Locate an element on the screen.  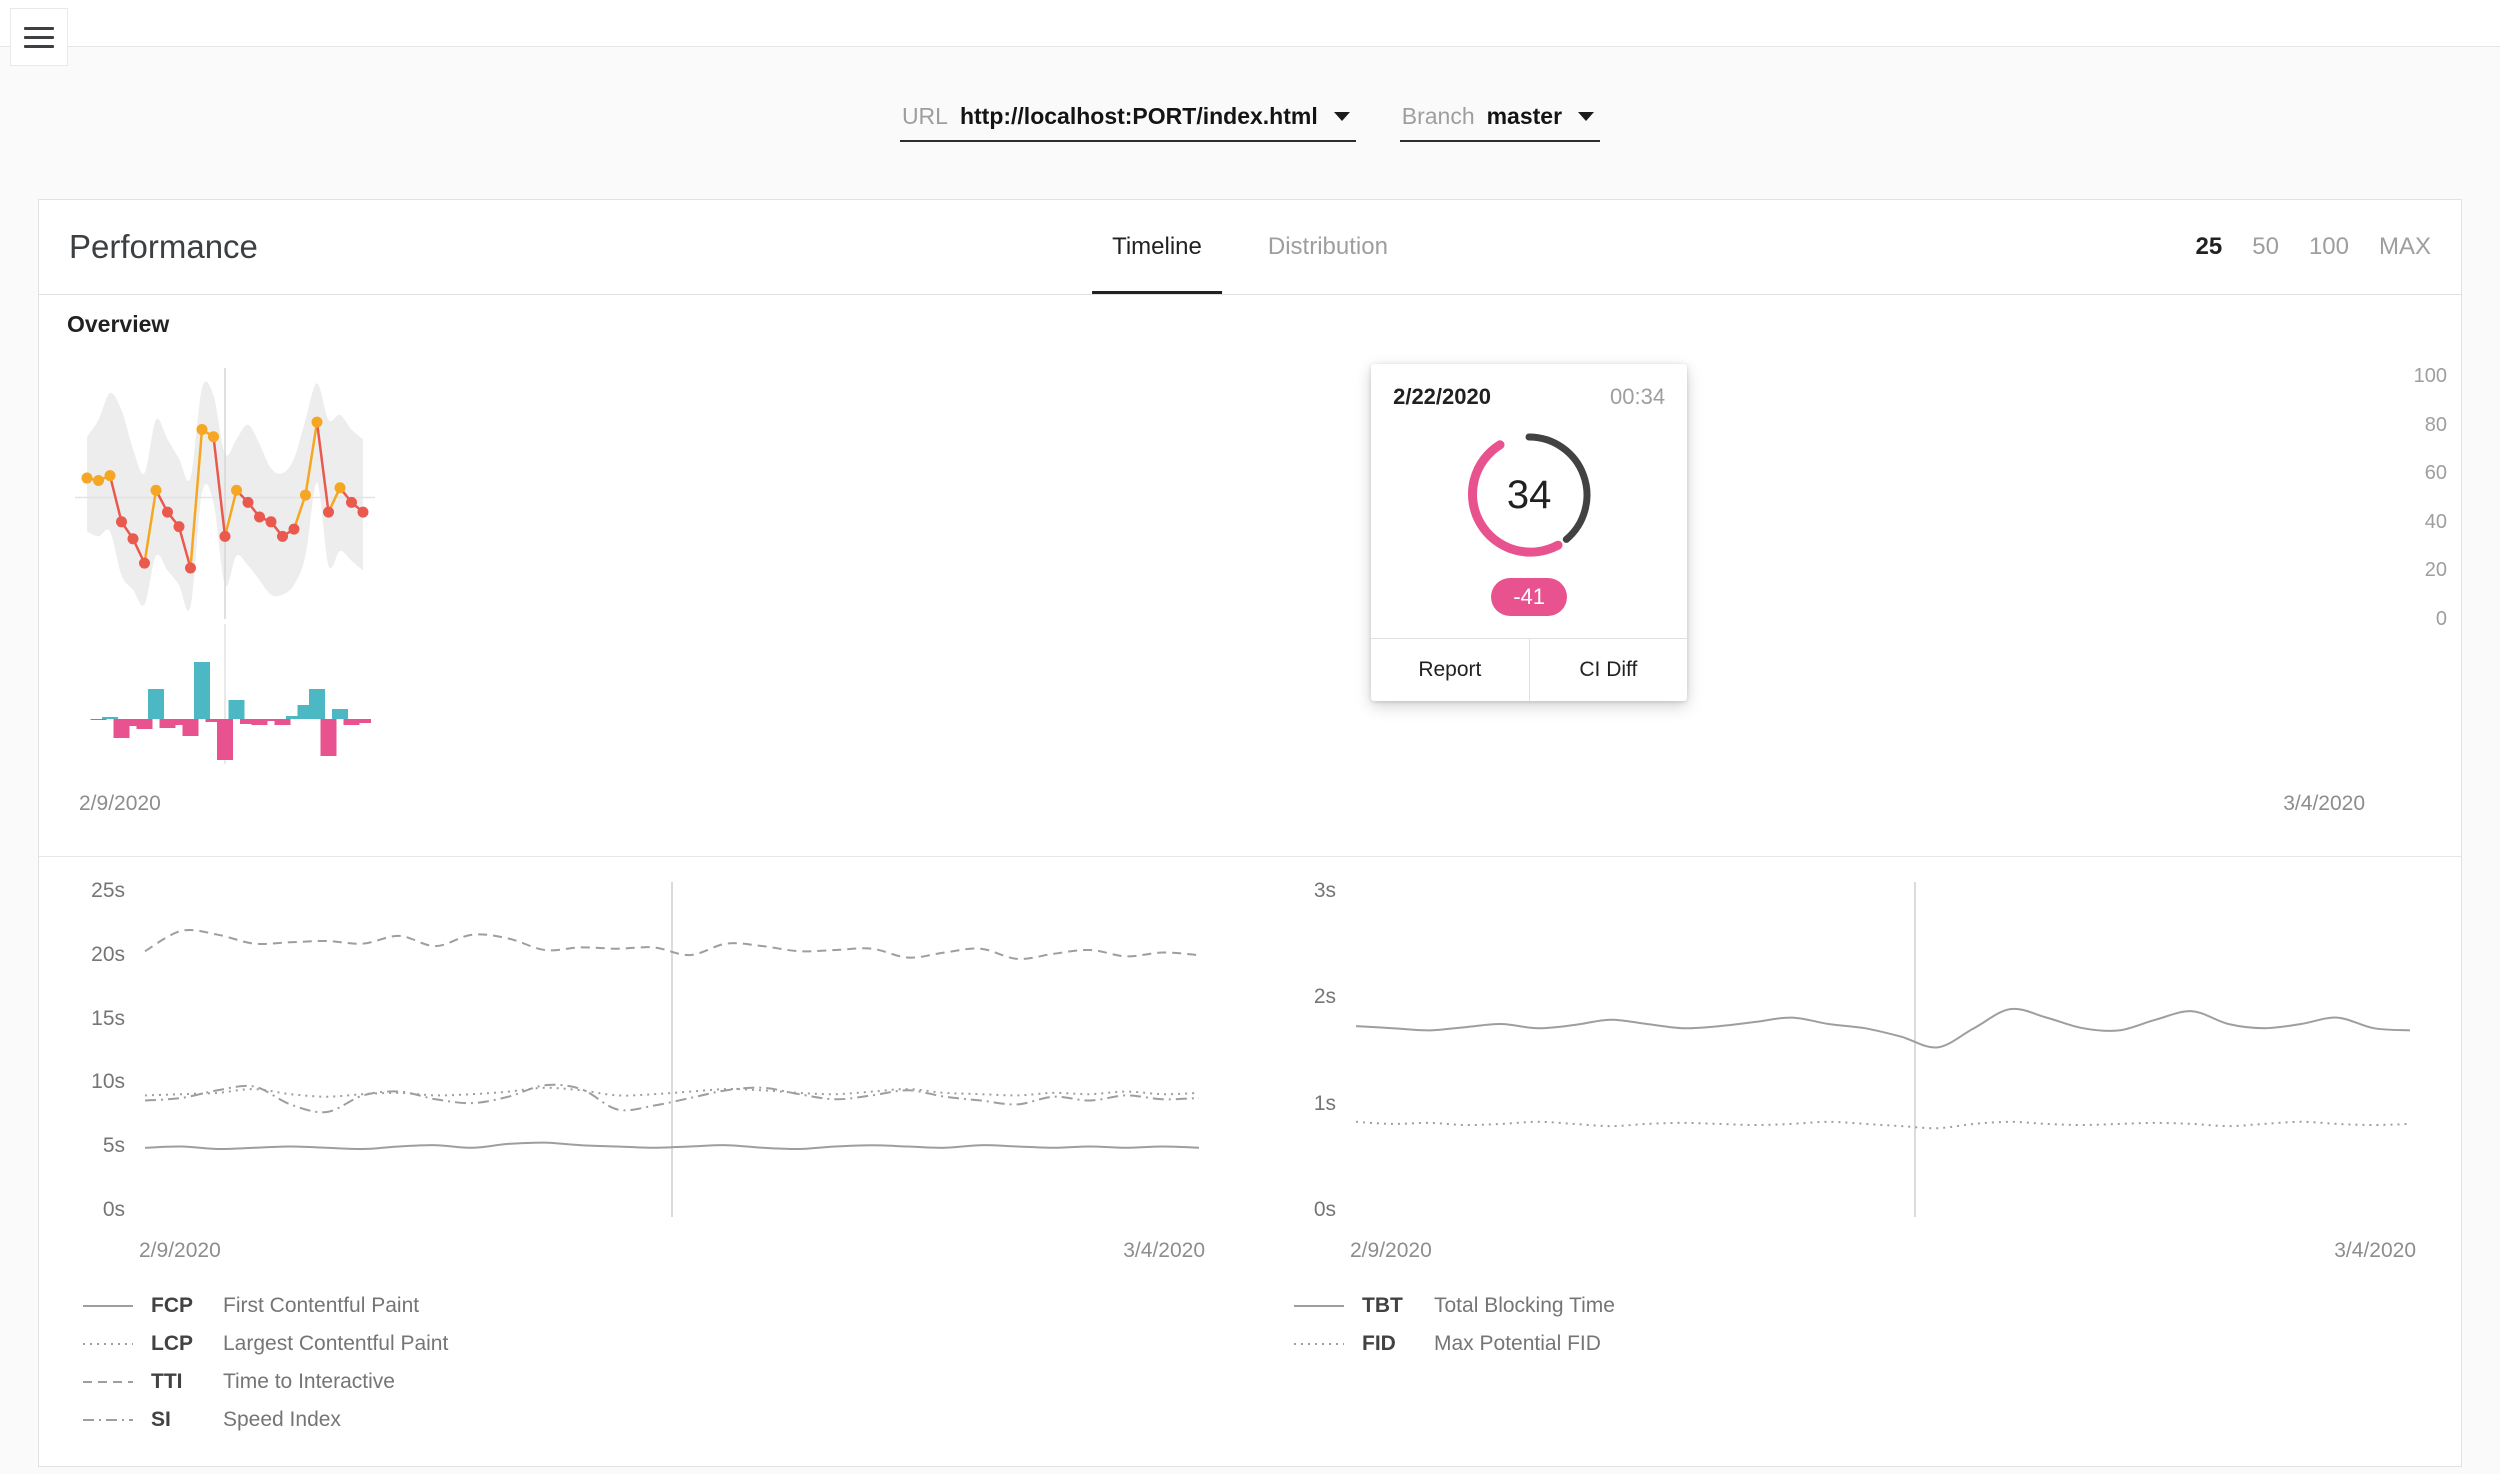
legend-item-lcp: LCP Largest Contentful Paint is located at coordinates (644, 1344).